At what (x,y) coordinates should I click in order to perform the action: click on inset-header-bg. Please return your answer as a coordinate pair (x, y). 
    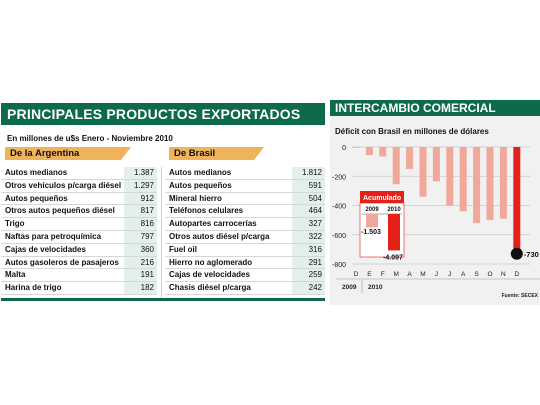
    Looking at the image, I should click on (382, 197).